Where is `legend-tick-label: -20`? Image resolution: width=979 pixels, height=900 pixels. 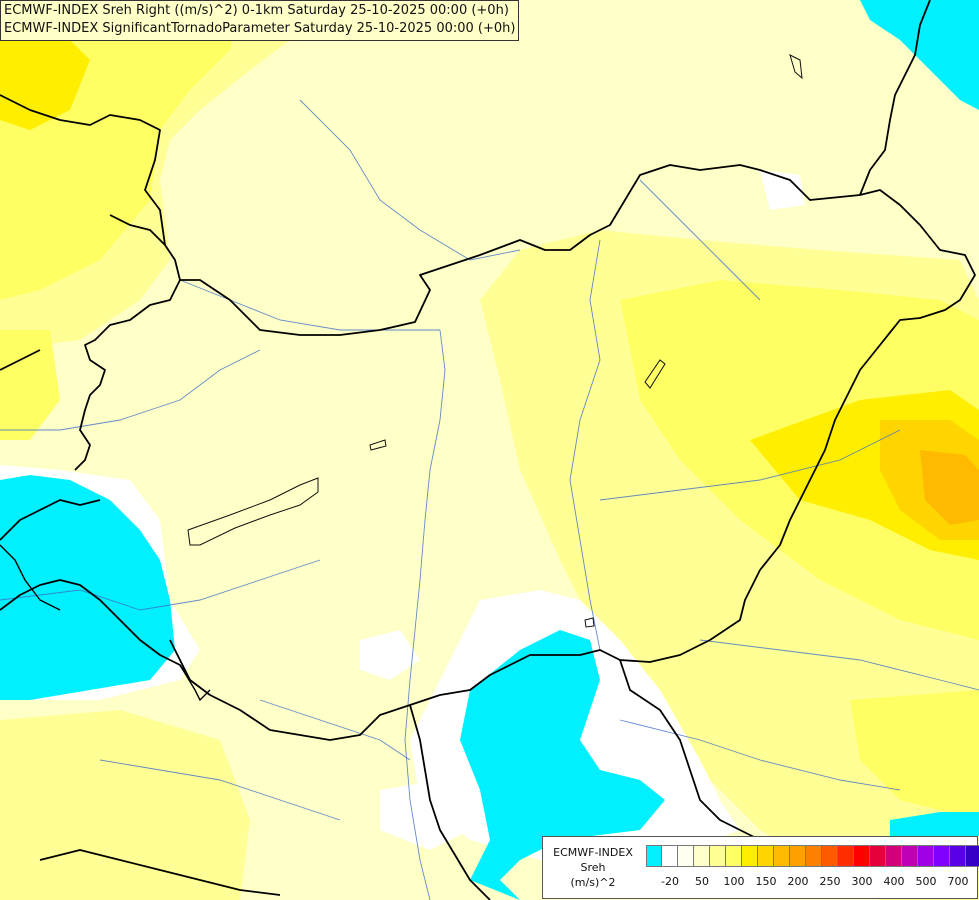 legend-tick-label: -20 is located at coordinates (670, 881).